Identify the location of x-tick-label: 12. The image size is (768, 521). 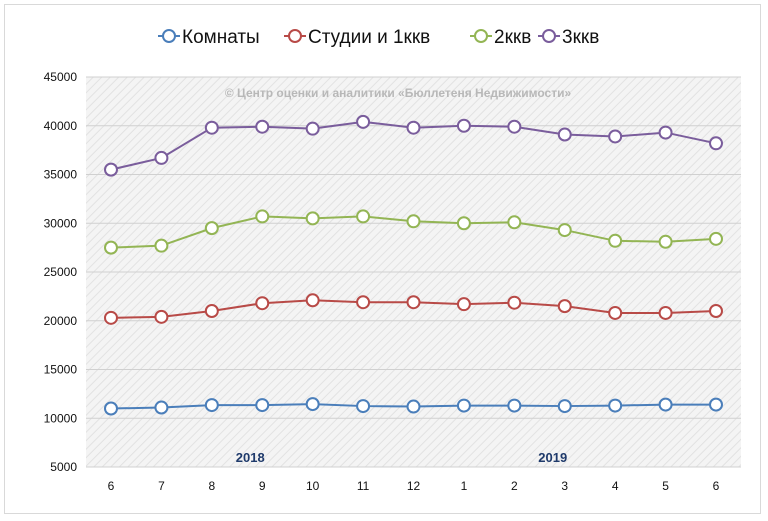
(414, 486).